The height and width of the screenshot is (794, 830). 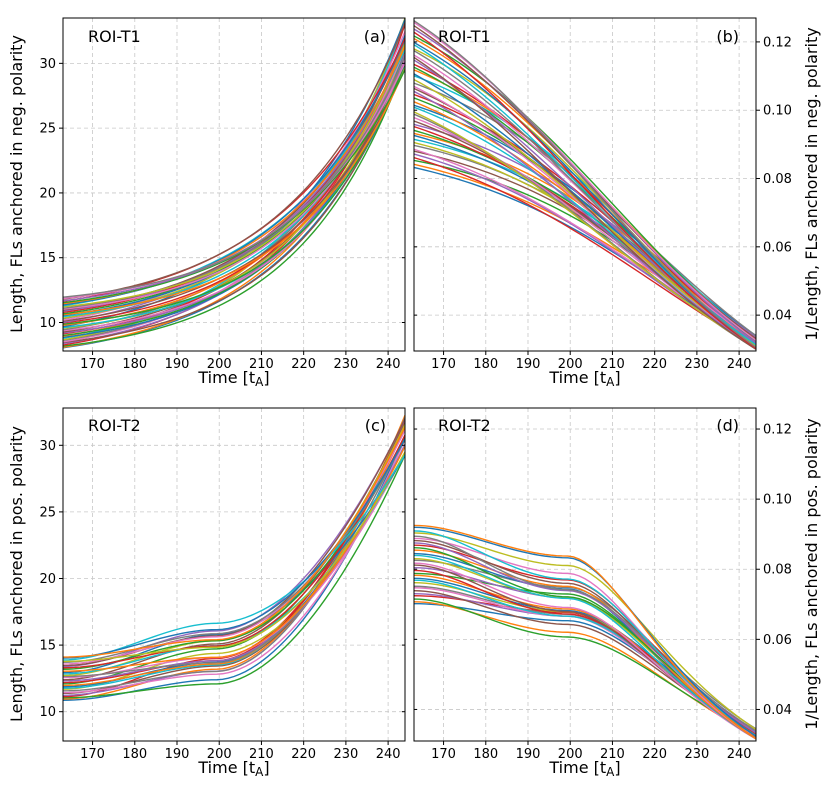 I want to click on panel-d-ytick-label-0: 0.04, so click(x=777, y=710).